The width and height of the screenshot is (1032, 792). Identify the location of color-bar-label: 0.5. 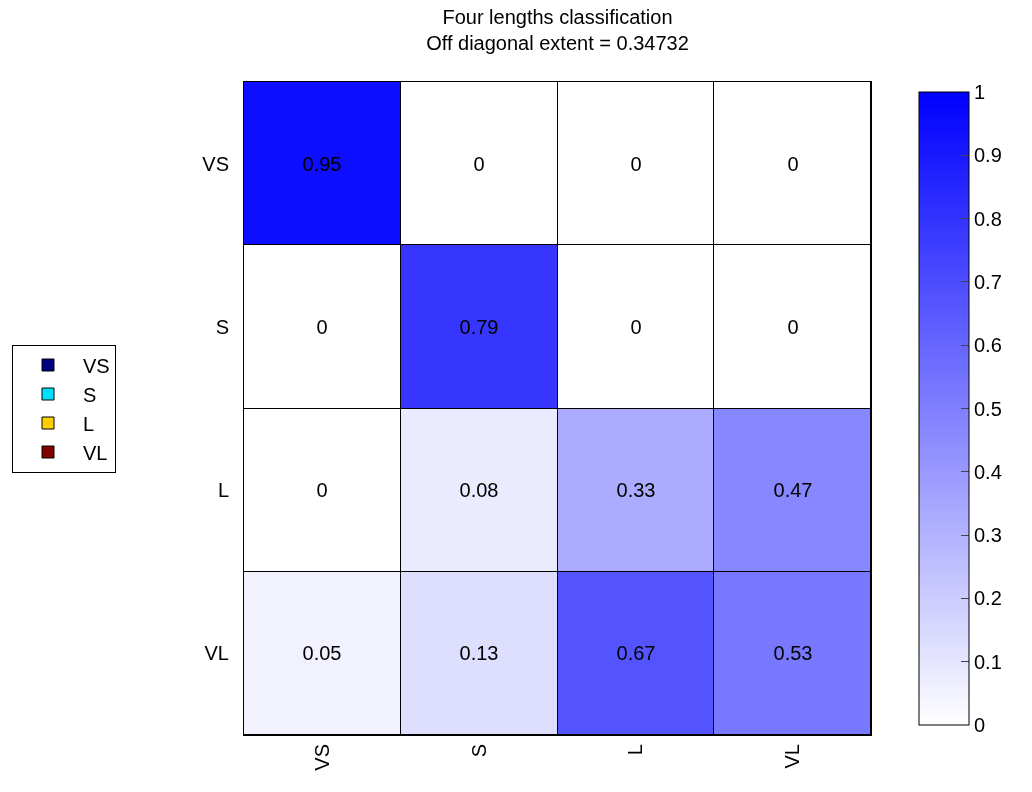
(988, 408).